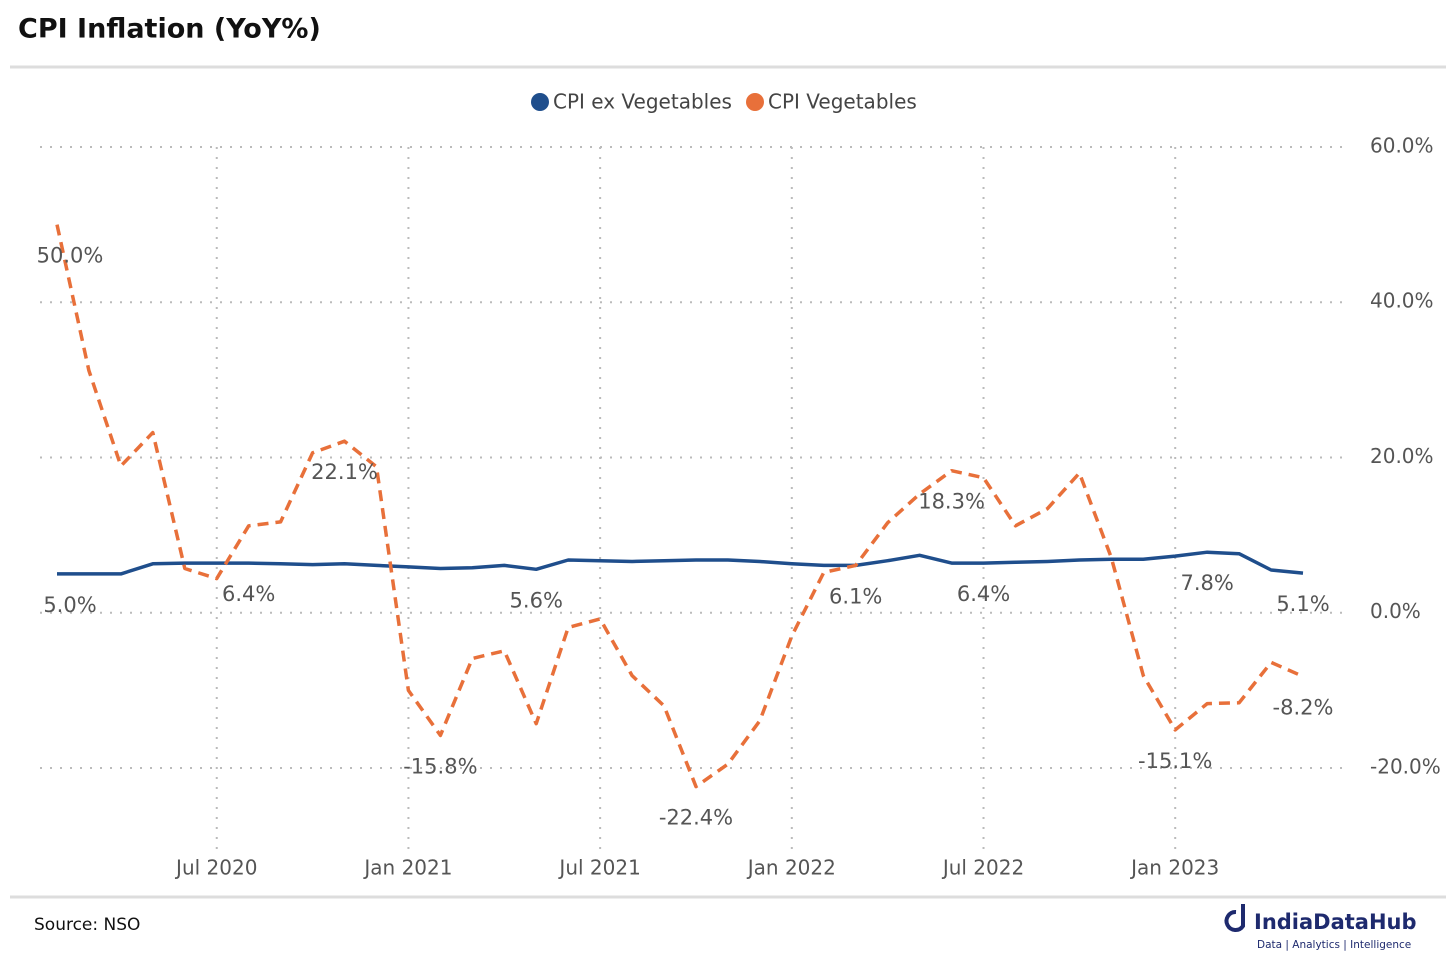 This screenshot has height=965, width=1456. Describe the element at coordinates (344, 472) in the screenshot. I see `data-label: 22.1%` at that location.